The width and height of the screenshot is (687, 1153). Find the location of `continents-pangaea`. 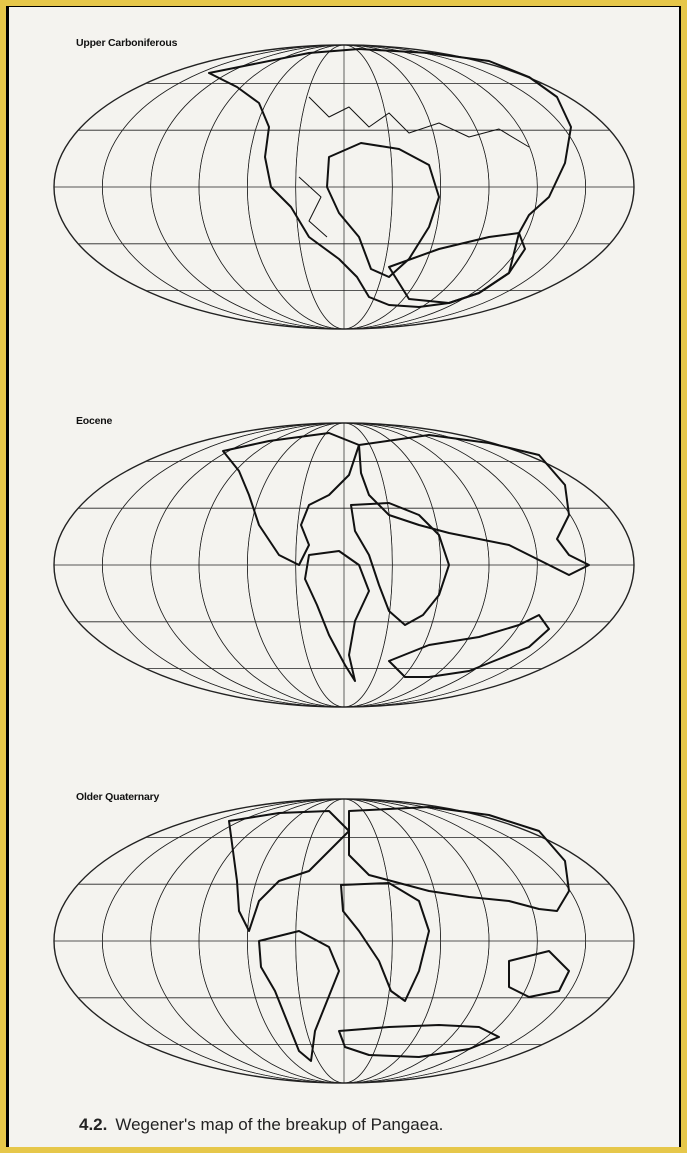

continents-pangaea is located at coordinates (390, 178).